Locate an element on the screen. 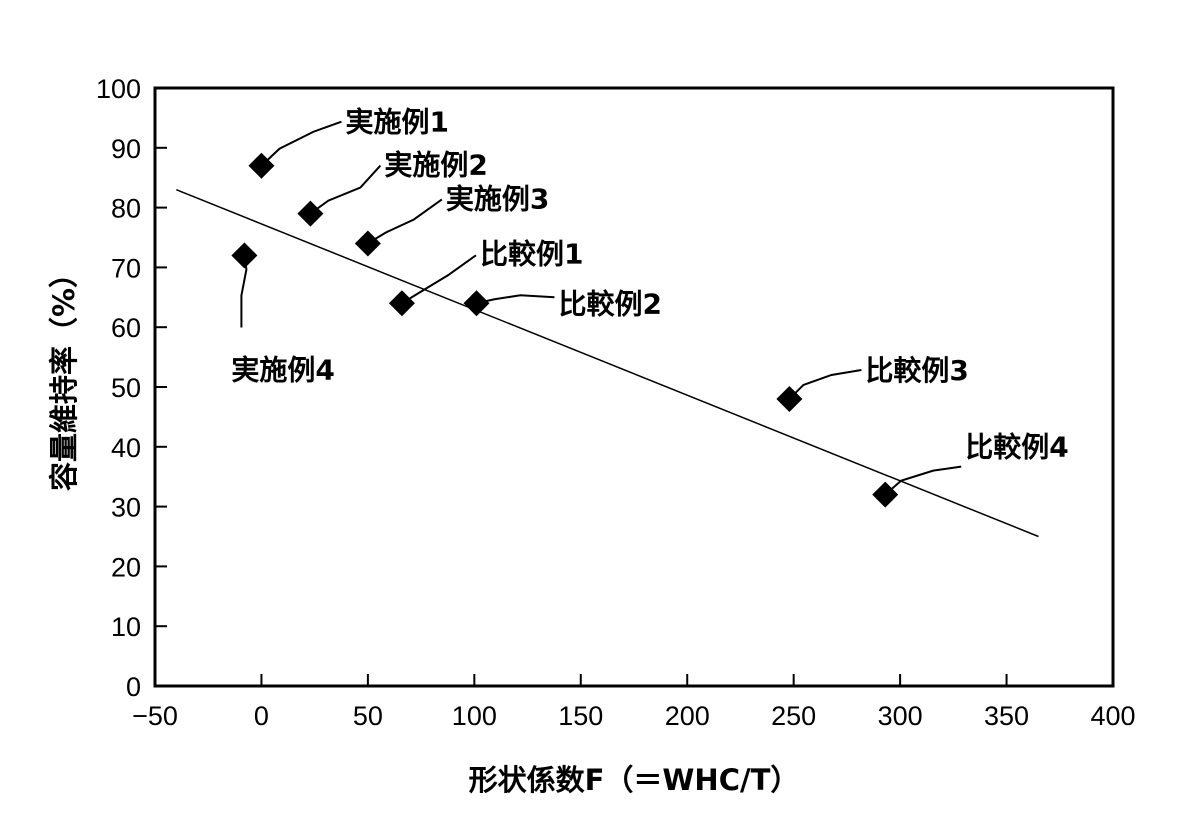  data-point-label: 実施例4 is located at coordinates (282, 369).